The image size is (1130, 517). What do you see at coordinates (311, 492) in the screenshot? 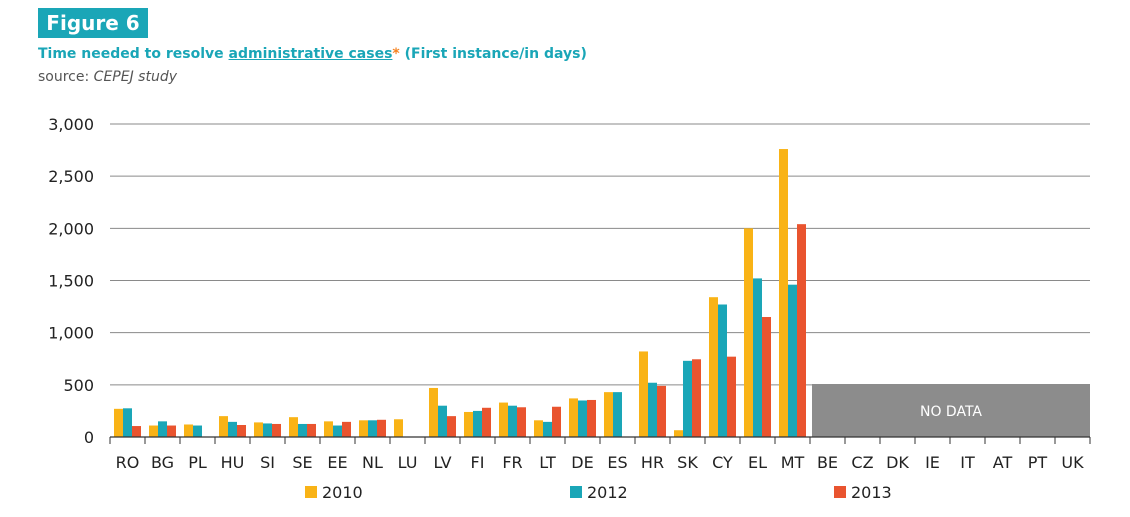
I see `legend-swatch-2010` at bounding box center [311, 492].